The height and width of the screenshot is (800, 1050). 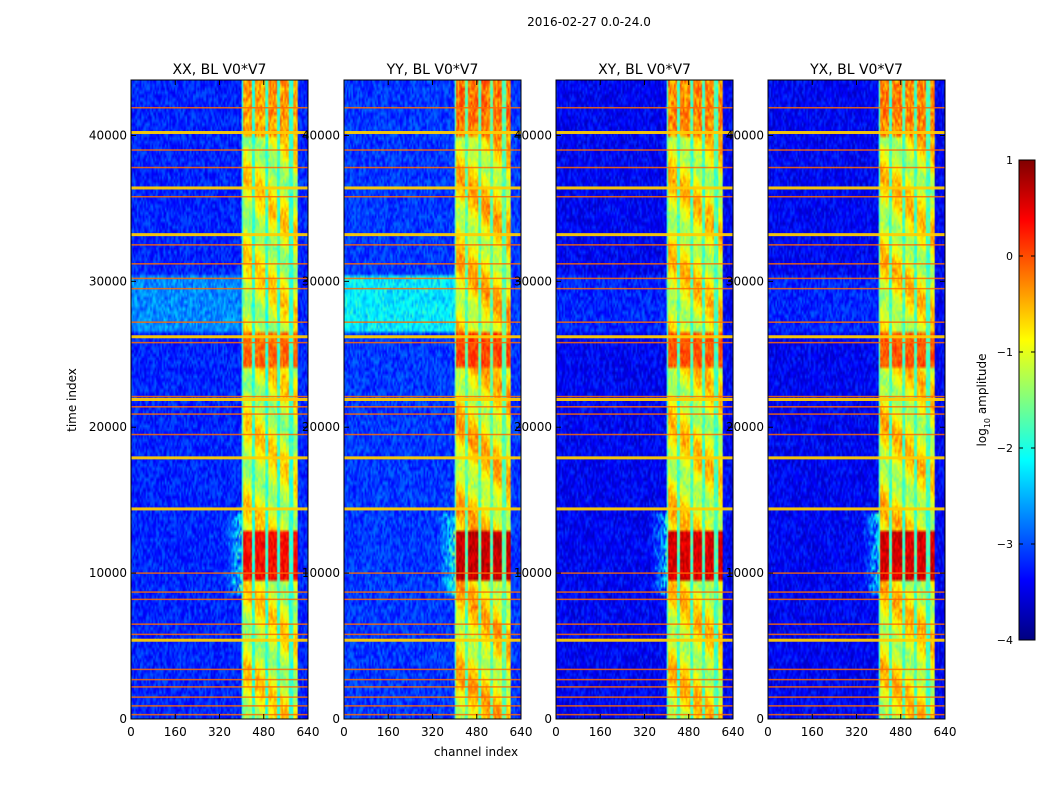 What do you see at coordinates (533, 281) in the screenshot?
I see `y-tick-label: 30000` at bounding box center [533, 281].